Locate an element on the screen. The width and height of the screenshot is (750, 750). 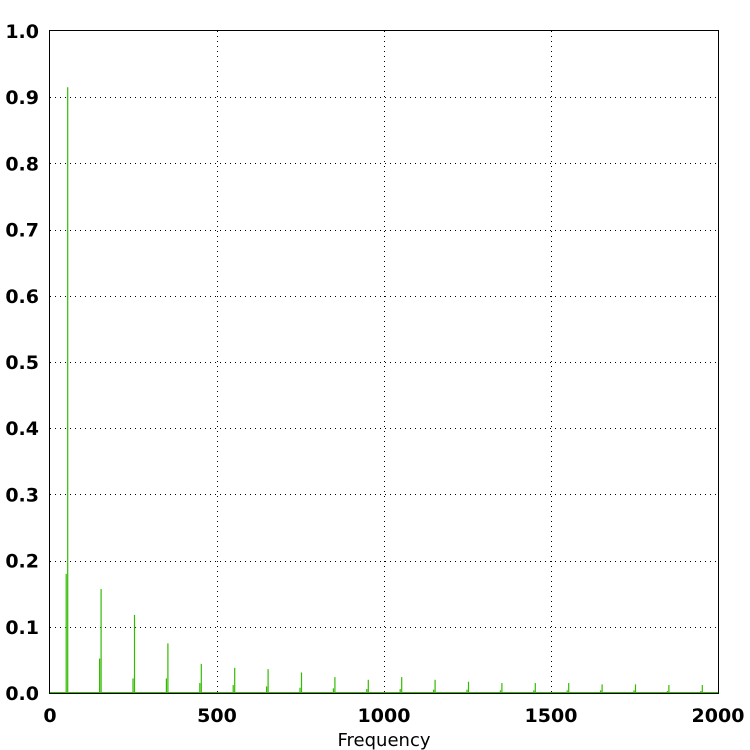
x-axis-ticks: 0 500 1000 1500 2000 is located at coordinates (393, 716).